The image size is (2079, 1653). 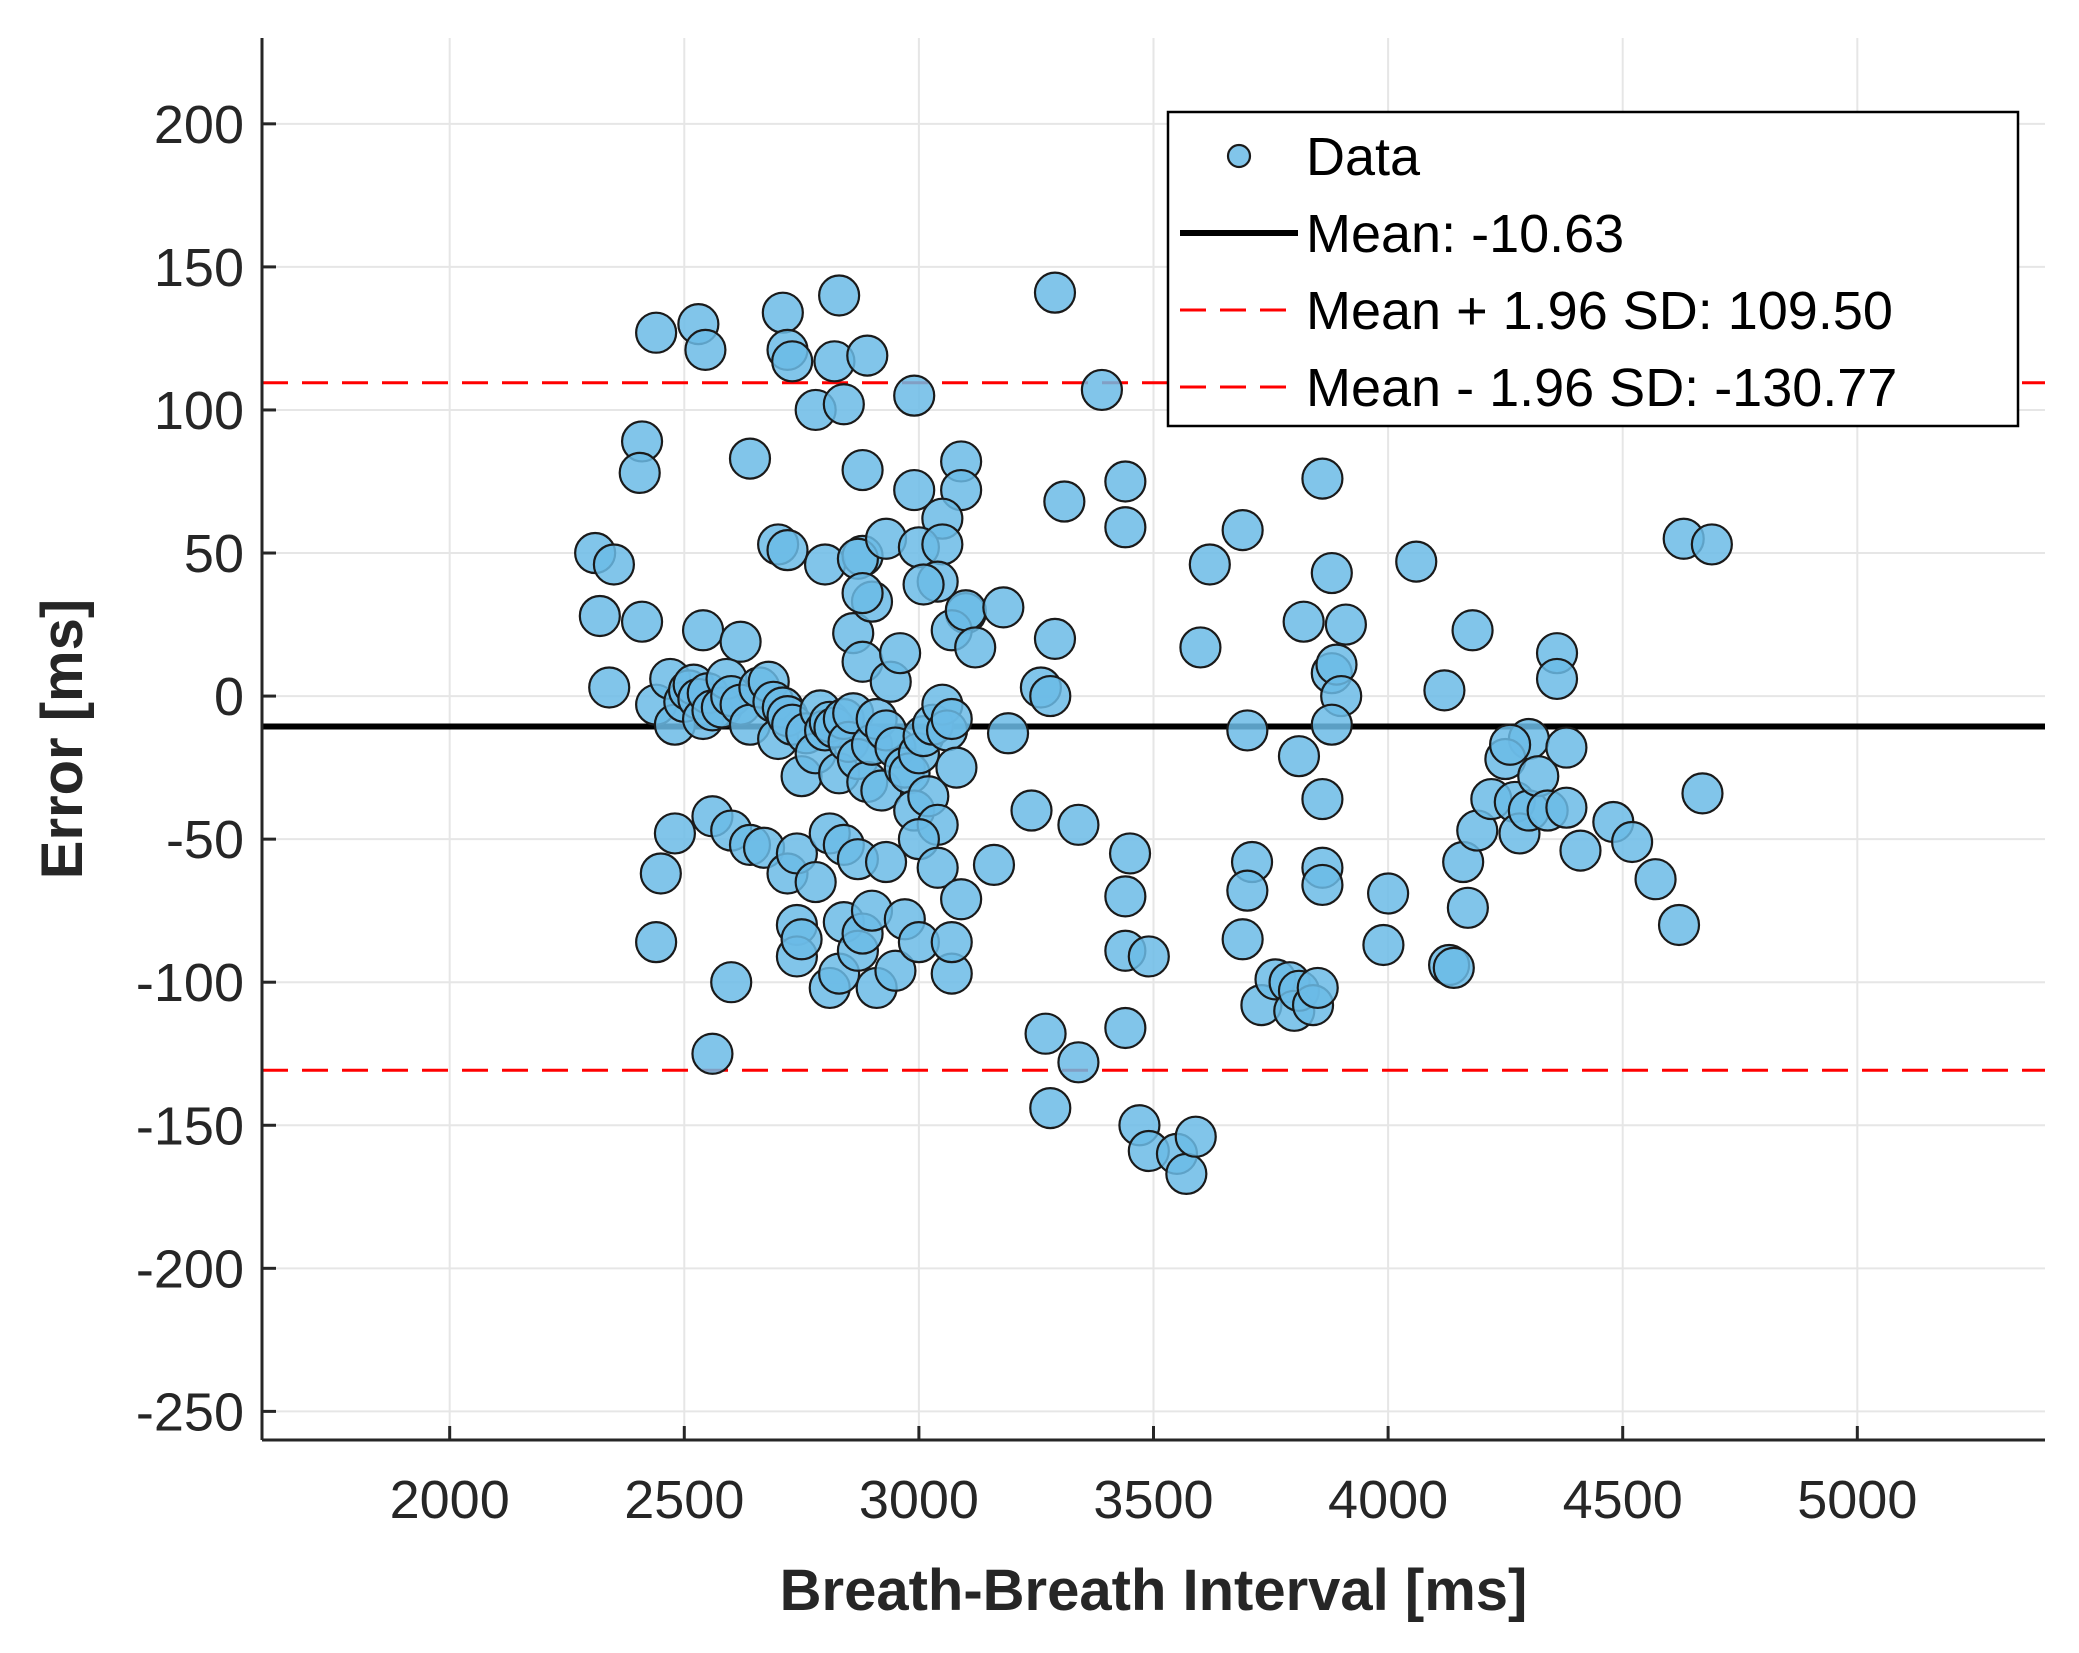 I want to click on y-tick-label: 200, so click(x=199, y=125).